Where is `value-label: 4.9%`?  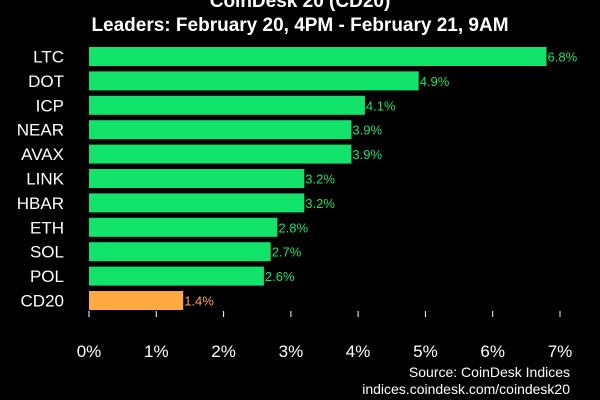 value-label: 4.9% is located at coordinates (435, 81).